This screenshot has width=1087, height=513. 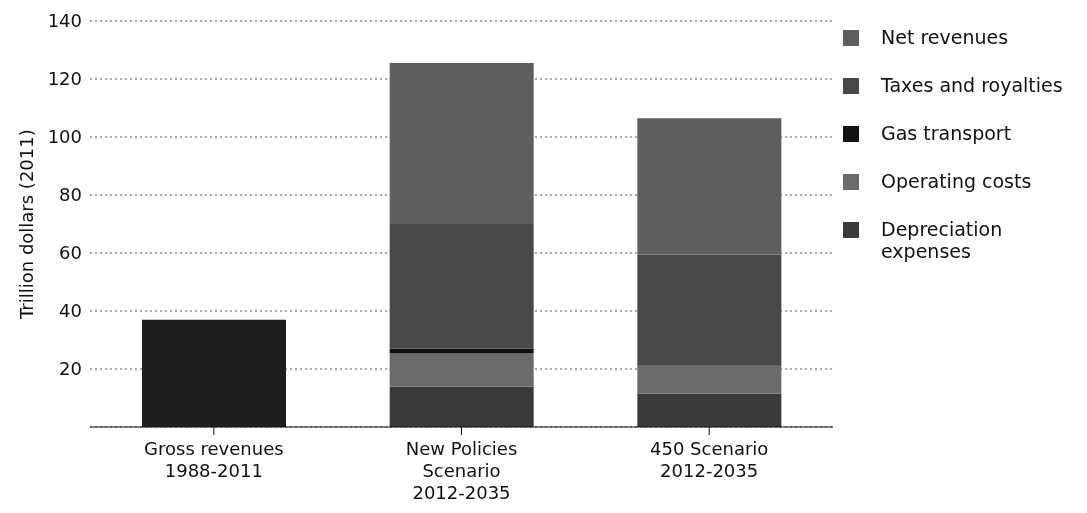 What do you see at coordinates (709, 459) in the screenshot?
I see `x-tick-label: 450 Scenario 2012-2035` at bounding box center [709, 459].